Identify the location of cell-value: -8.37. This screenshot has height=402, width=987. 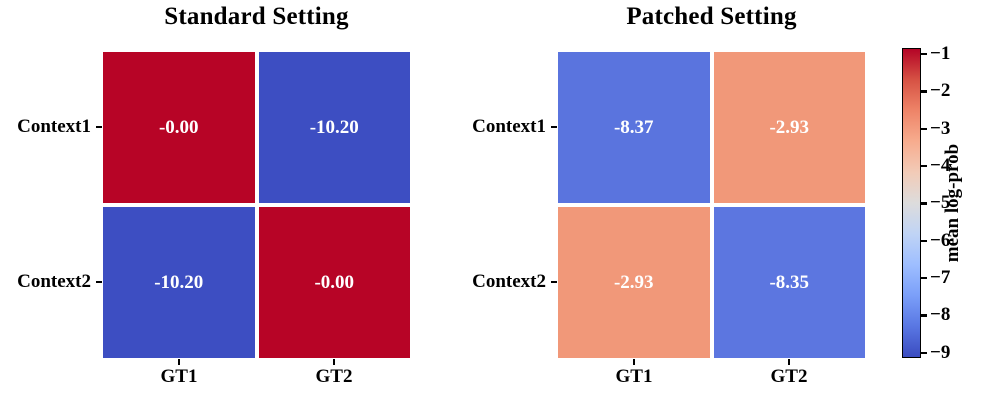
(633, 127).